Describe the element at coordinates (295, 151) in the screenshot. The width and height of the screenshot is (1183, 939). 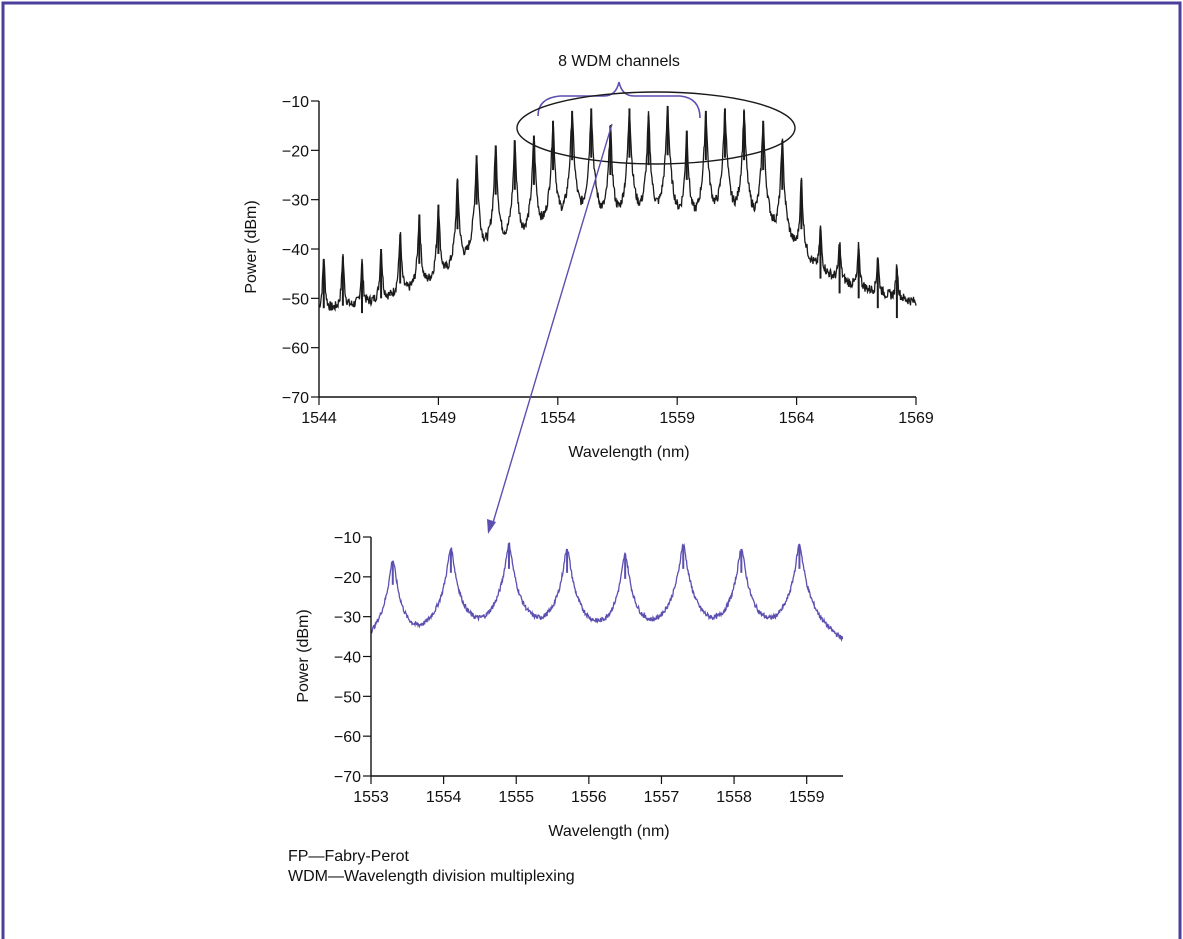
I see `overview-y-tick-label: −20` at that location.